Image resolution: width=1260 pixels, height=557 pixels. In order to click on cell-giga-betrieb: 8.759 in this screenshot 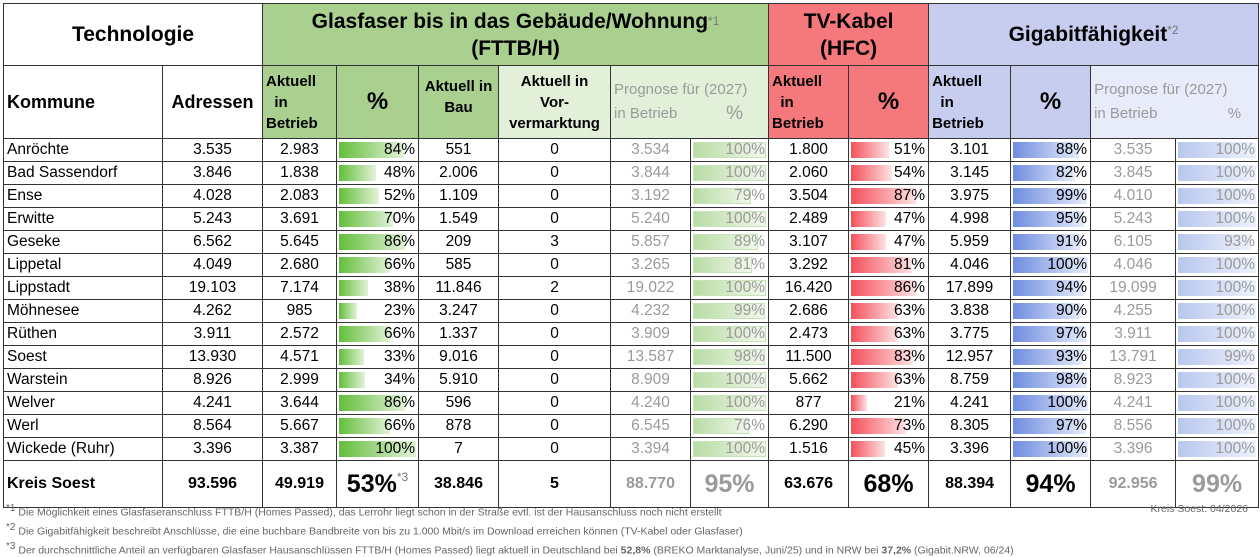, I will do `click(970, 380)`.